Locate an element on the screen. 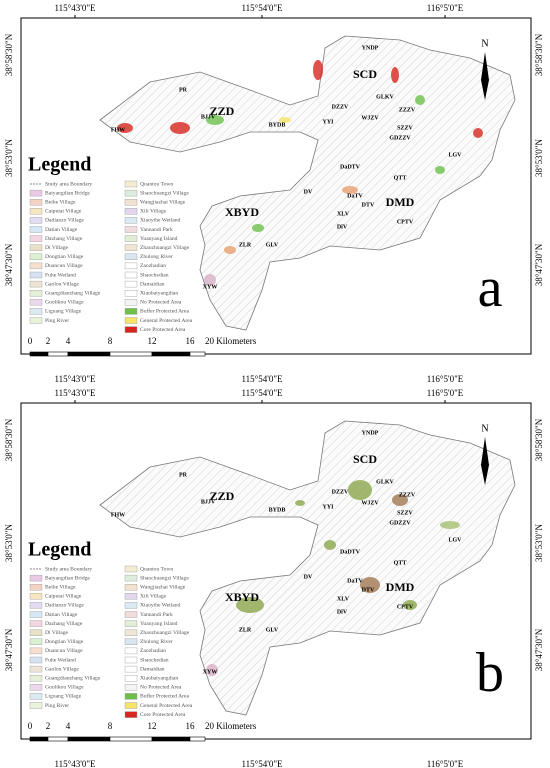 The width and height of the screenshot is (550, 768). north-arrow is located at coordinates (485, 461).